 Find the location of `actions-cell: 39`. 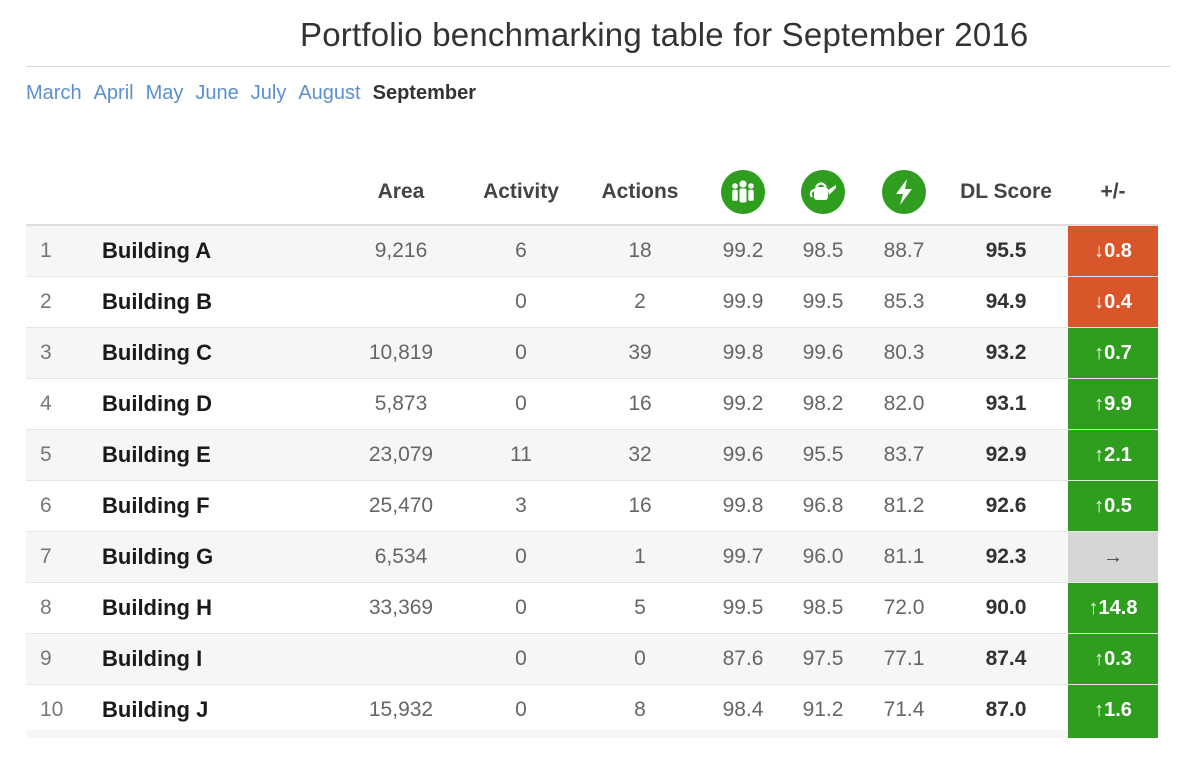

actions-cell: 39 is located at coordinates (640, 353).